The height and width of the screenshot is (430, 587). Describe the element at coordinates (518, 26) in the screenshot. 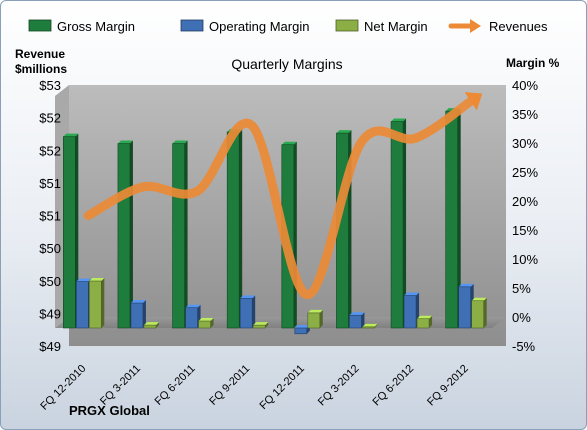

I see `legend-label: Revenues` at that location.